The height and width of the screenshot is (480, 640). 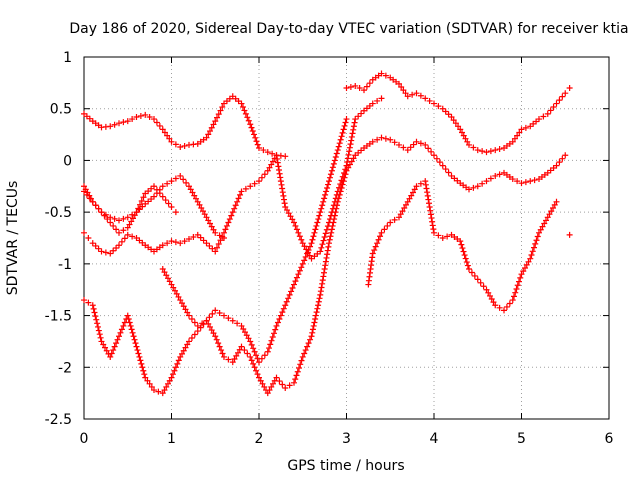 What do you see at coordinates (434, 439) in the screenshot?
I see `x-tick-label: 4` at bounding box center [434, 439].